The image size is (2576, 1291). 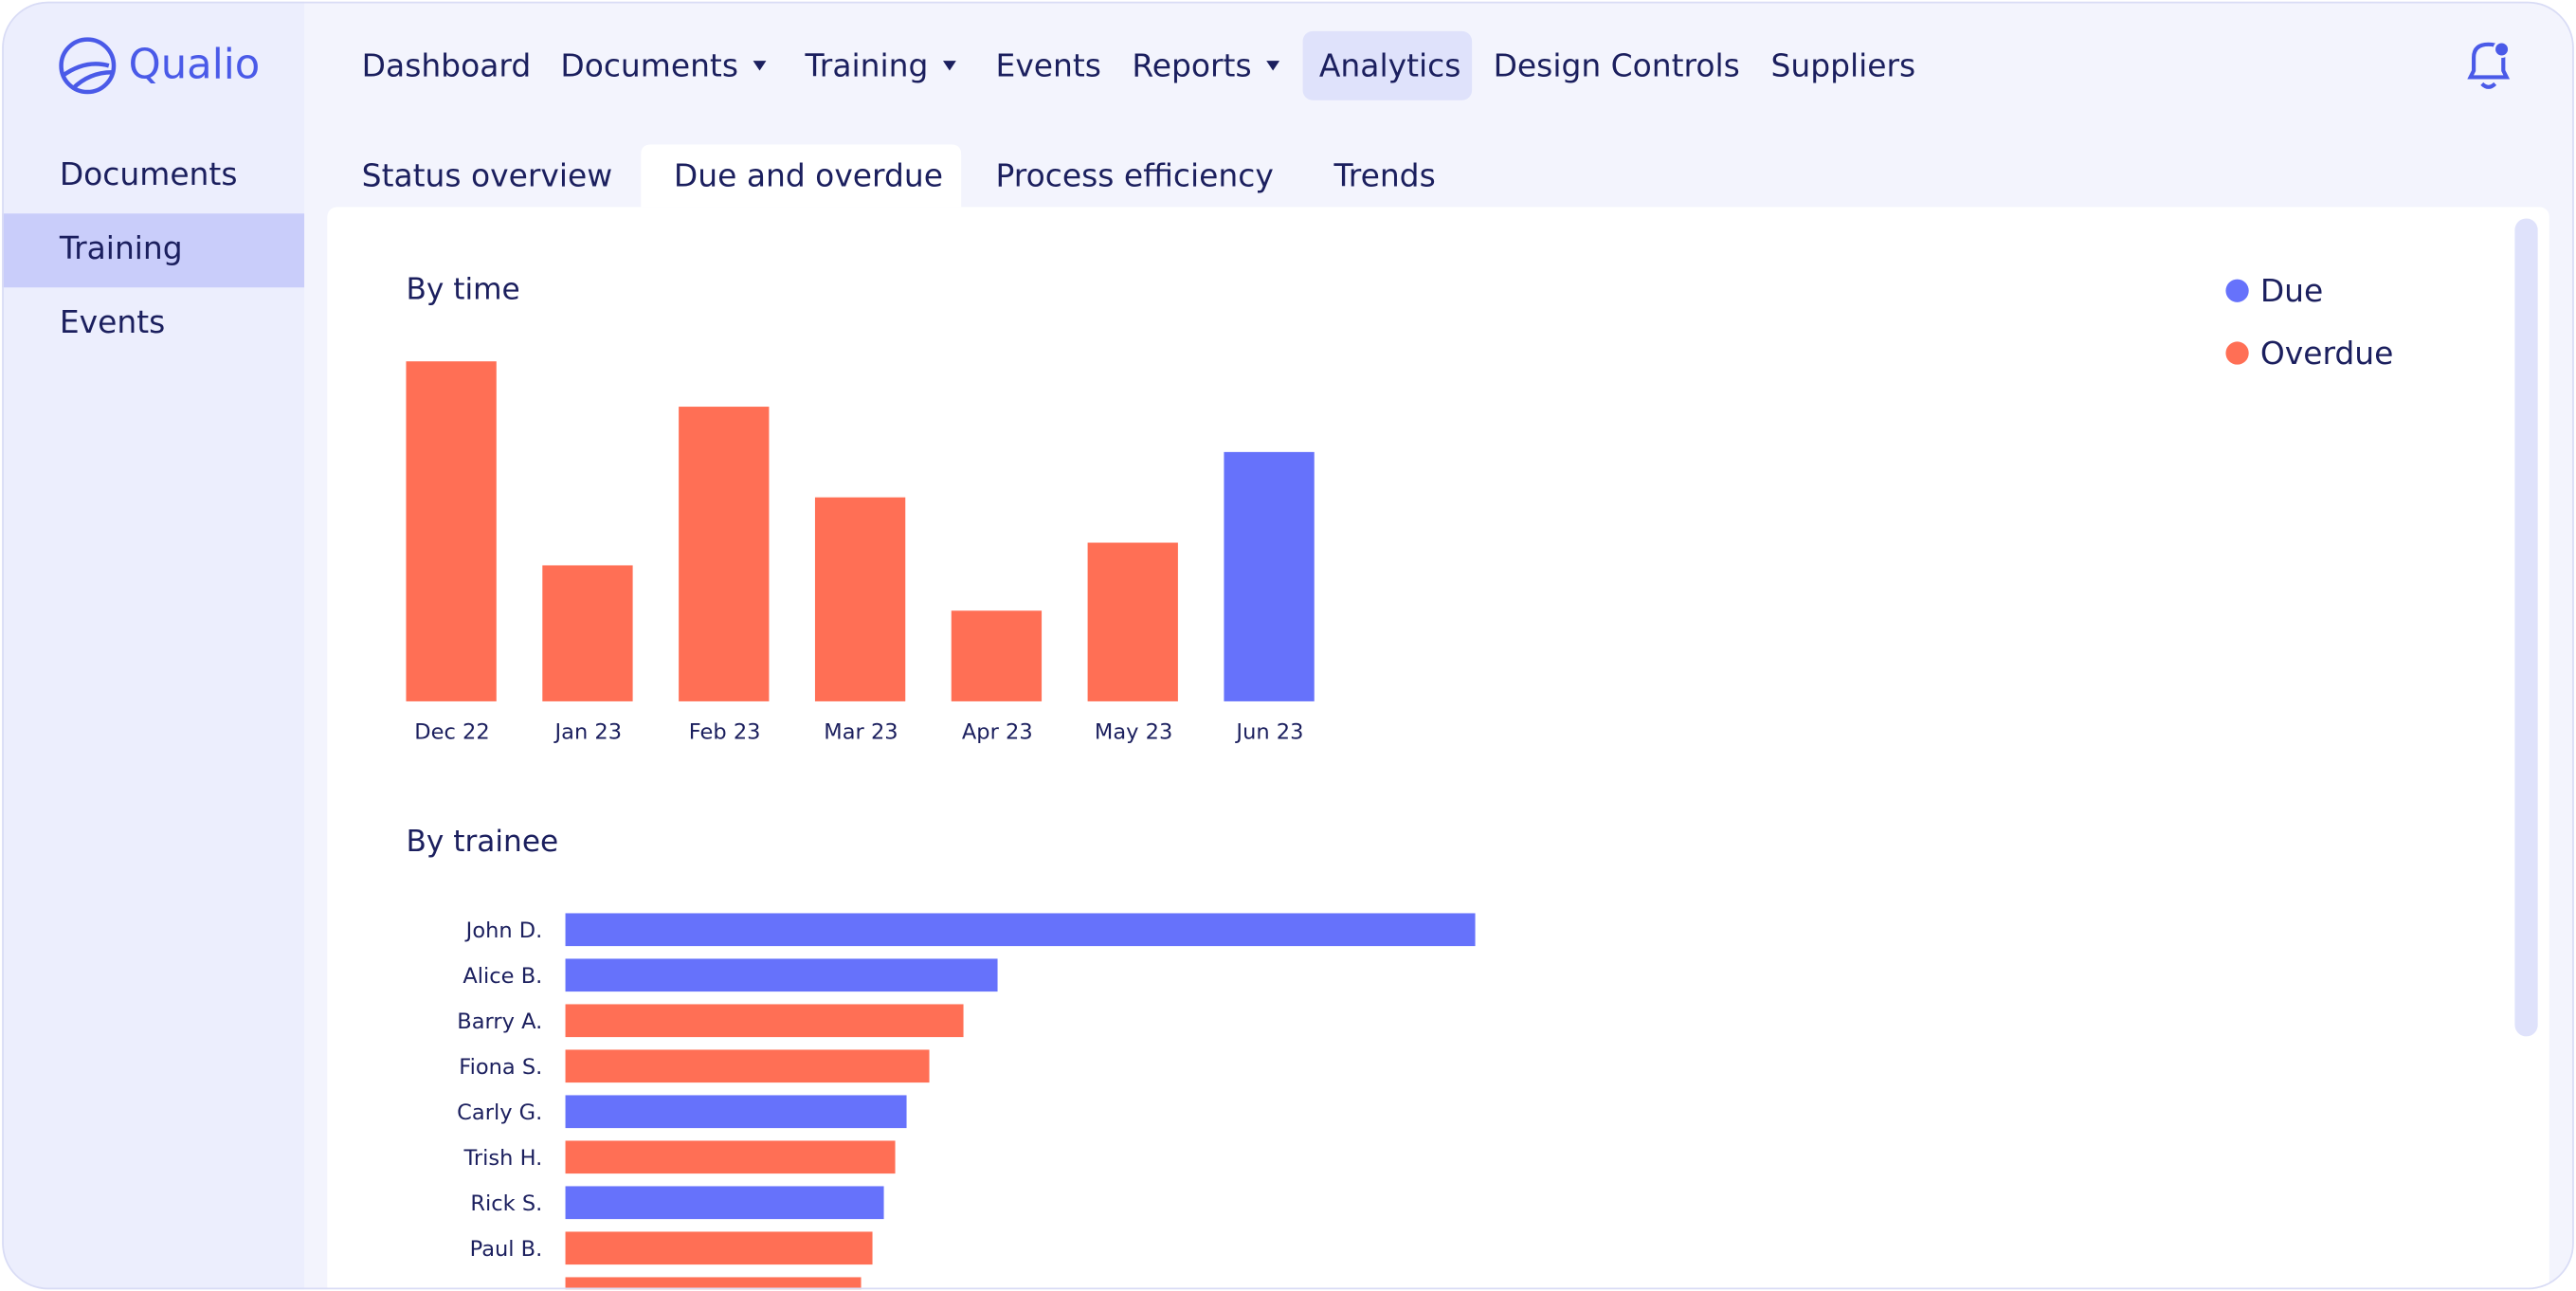 What do you see at coordinates (149, 173) in the screenshot?
I see `sidebar-item: Documents` at bounding box center [149, 173].